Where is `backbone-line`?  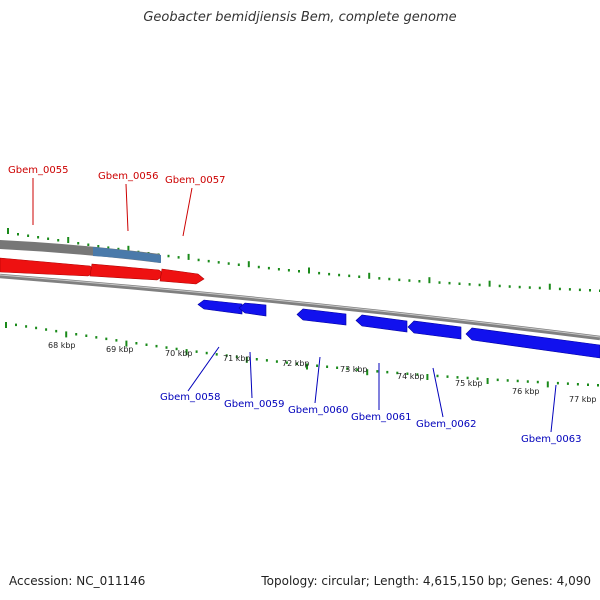 backbone-line is located at coordinates (300, 307).